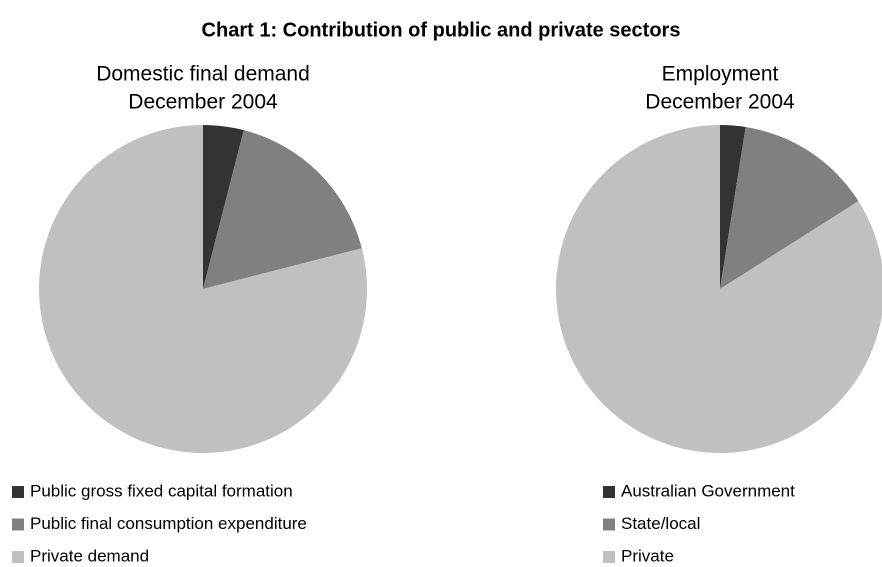 The image size is (882, 567). I want to click on pie-title: Domestic final demand, so click(203, 74).